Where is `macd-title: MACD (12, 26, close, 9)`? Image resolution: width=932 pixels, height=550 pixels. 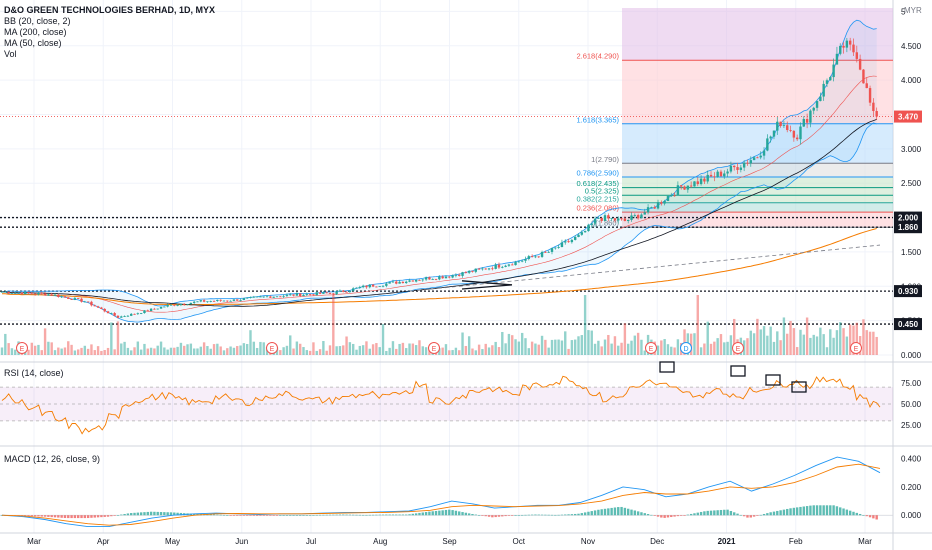
macd-title: MACD (12, 26, close, 9) is located at coordinates (52, 459).